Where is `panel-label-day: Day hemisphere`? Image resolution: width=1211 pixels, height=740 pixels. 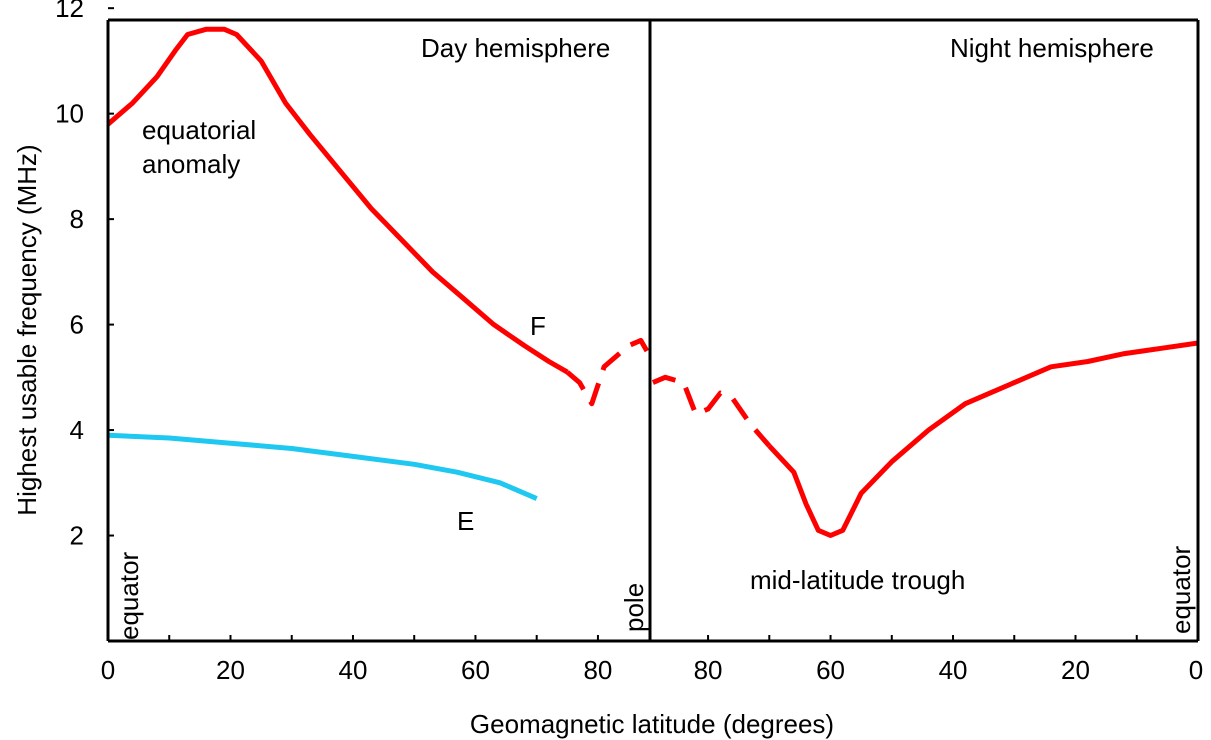 panel-label-day: Day hemisphere is located at coordinates (515, 48).